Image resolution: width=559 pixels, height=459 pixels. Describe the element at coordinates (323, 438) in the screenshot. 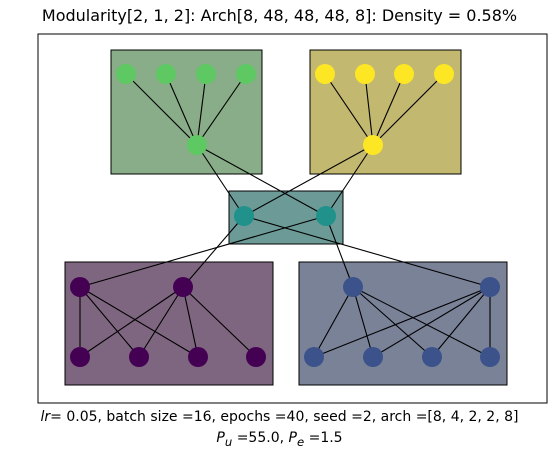

I see `pe-value: =1.5` at that location.